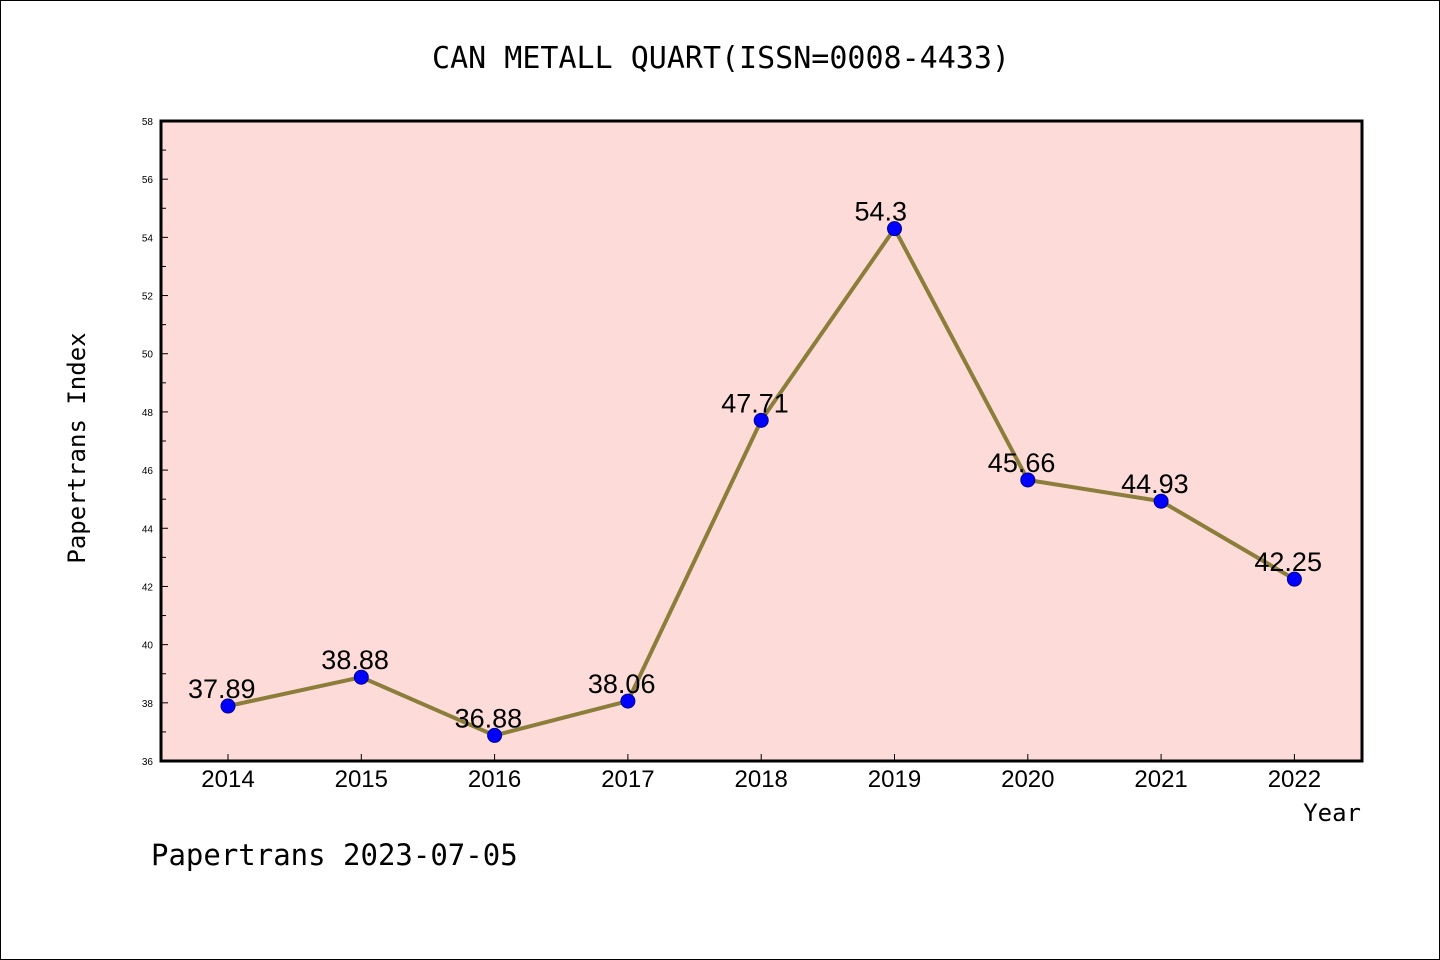 The height and width of the screenshot is (960, 1440). Describe the element at coordinates (77, 447) in the screenshot. I see `y-axis-label: Papertrans Index` at that location.